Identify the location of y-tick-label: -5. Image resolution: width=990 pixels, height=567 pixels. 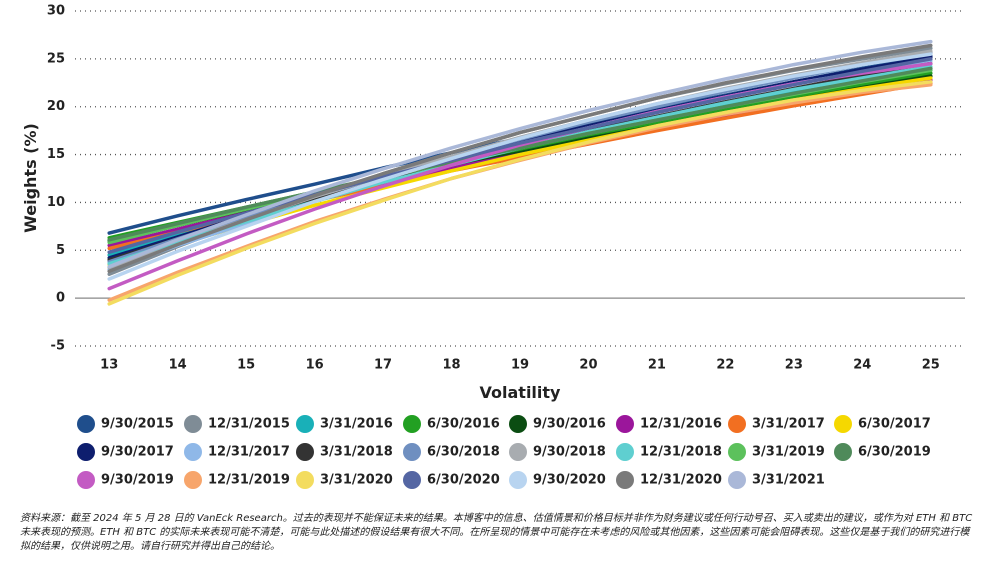
(58, 346).